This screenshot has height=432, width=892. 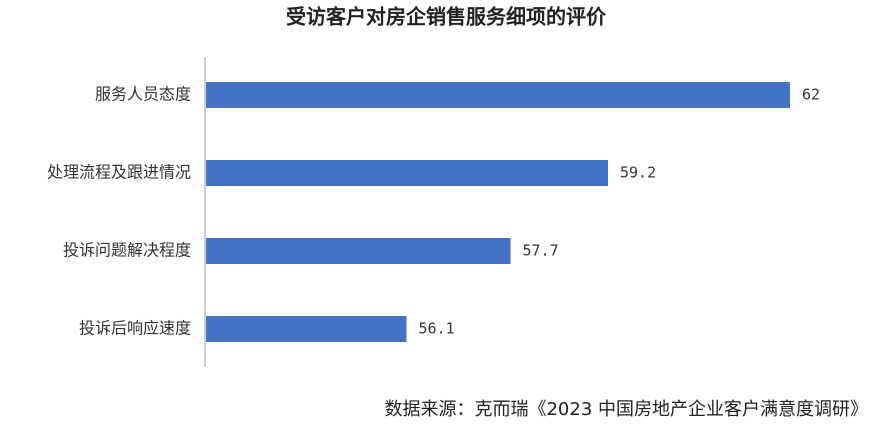 What do you see at coordinates (135, 328) in the screenshot?
I see `y-tick-label: 投诉后响应速度` at bounding box center [135, 328].